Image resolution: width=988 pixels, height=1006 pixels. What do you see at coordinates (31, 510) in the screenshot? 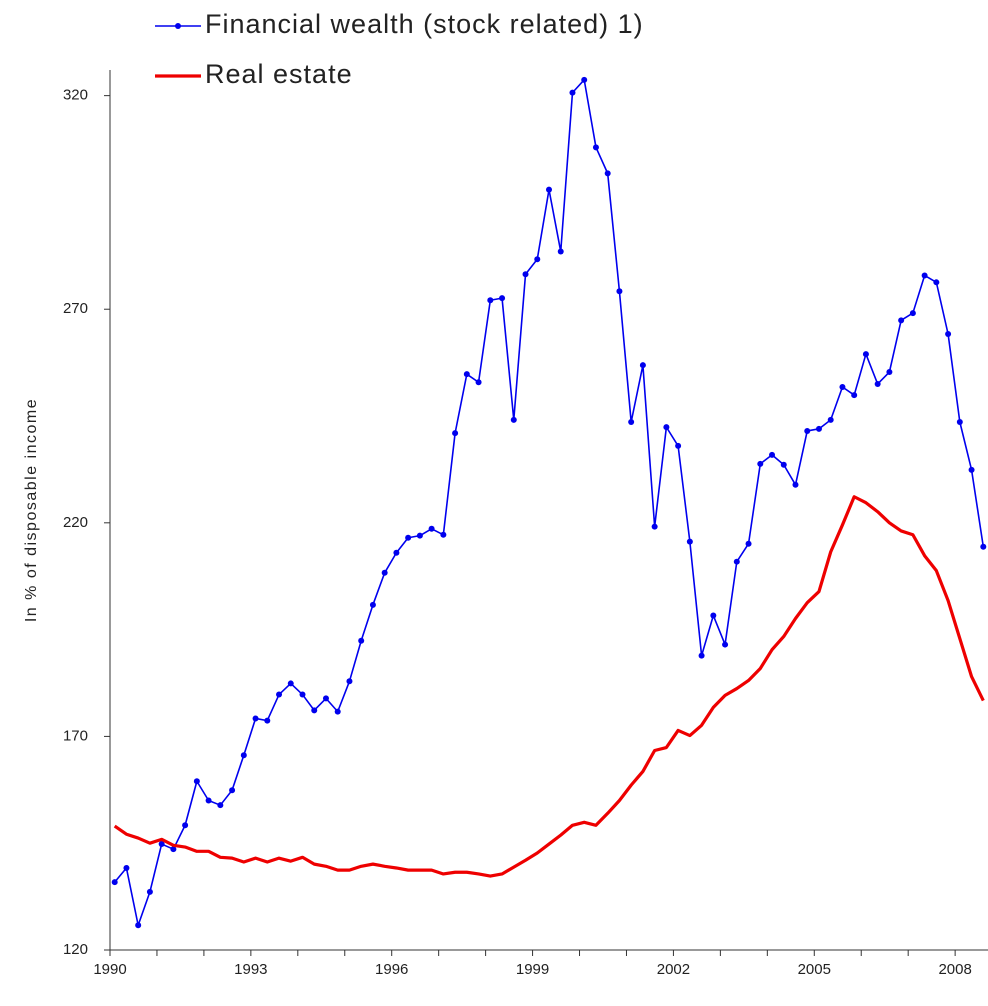
I see `y-axis-label: In % of disposable income` at bounding box center [31, 510].